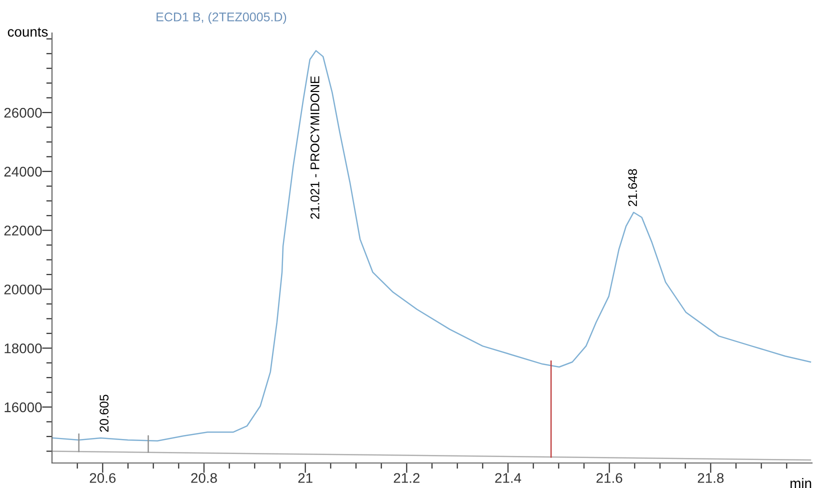 The height and width of the screenshot is (488, 819). What do you see at coordinates (711, 478) in the screenshot?
I see `x-tick-label: 21.8` at bounding box center [711, 478].